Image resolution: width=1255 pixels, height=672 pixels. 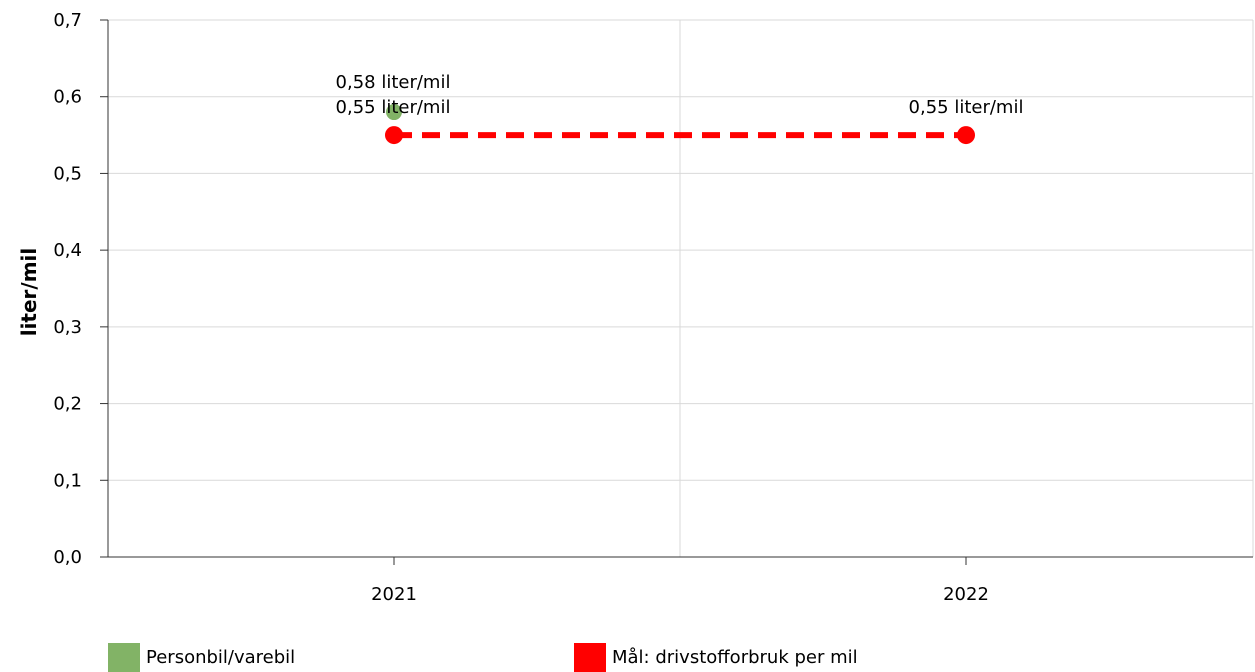 What do you see at coordinates (680, 124) in the screenshot?
I see `series-layer` at bounding box center [680, 124].